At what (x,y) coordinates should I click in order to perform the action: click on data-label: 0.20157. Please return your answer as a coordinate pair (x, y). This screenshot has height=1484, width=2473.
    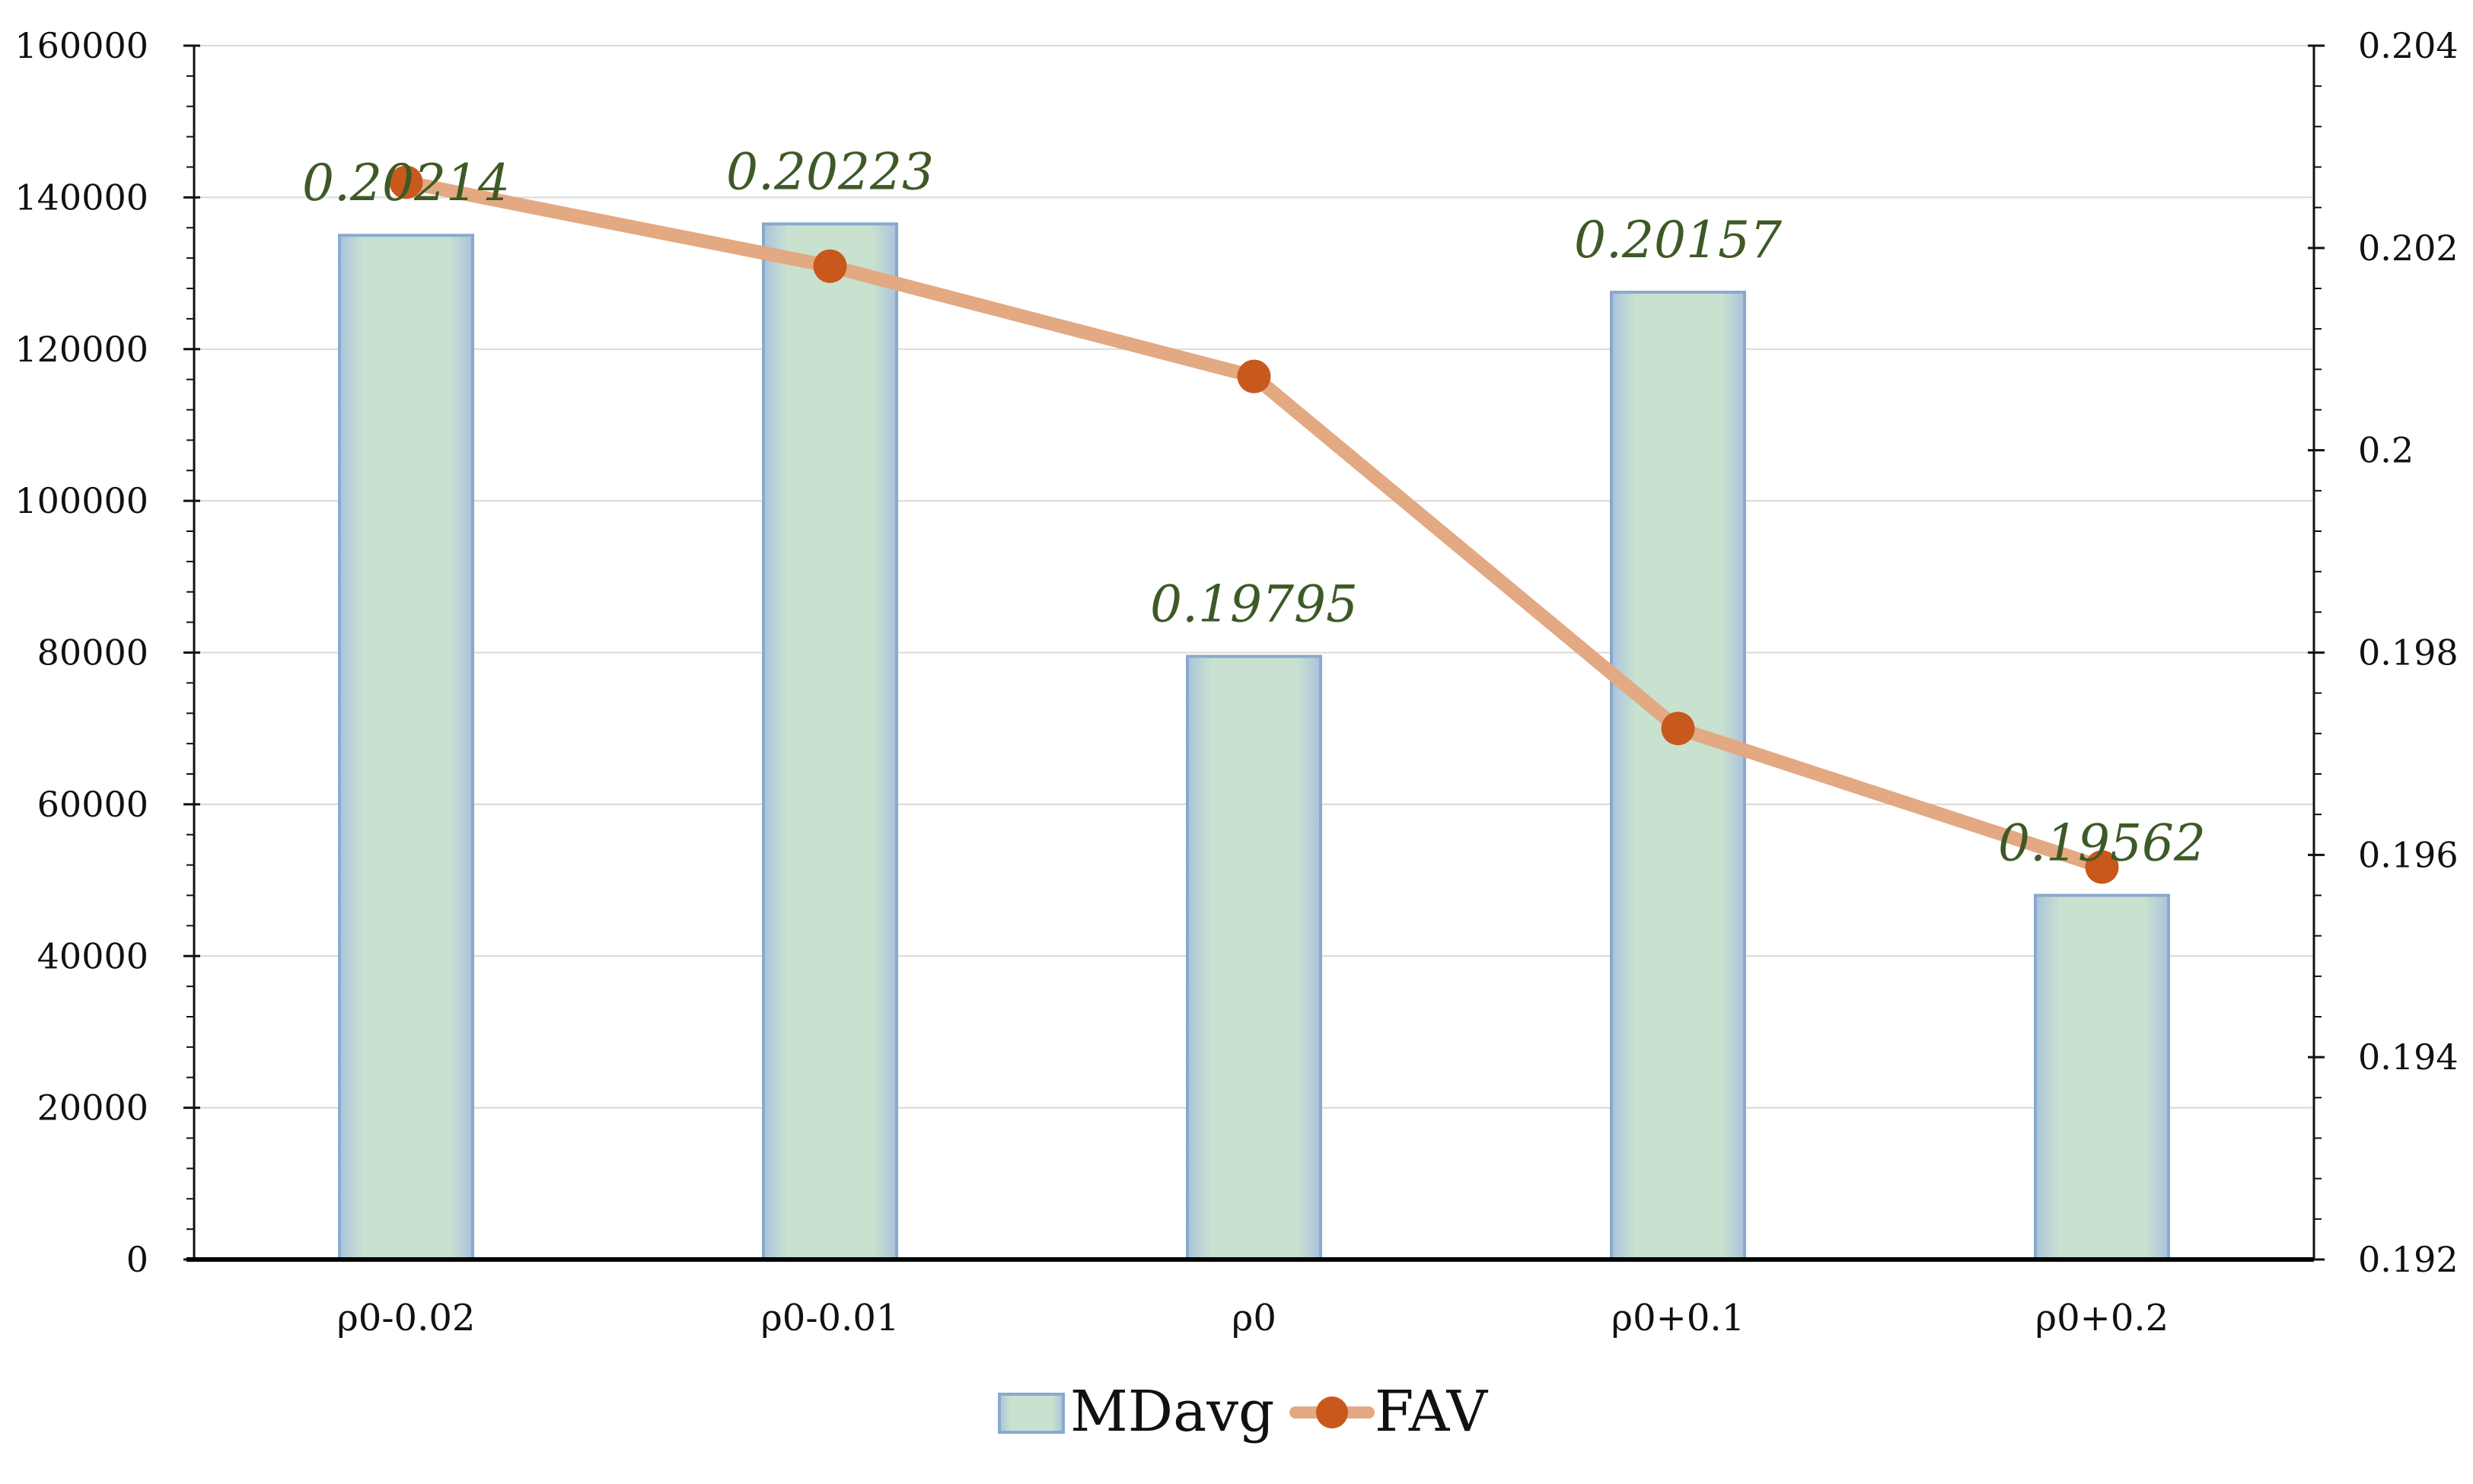
    Looking at the image, I should click on (1678, 240).